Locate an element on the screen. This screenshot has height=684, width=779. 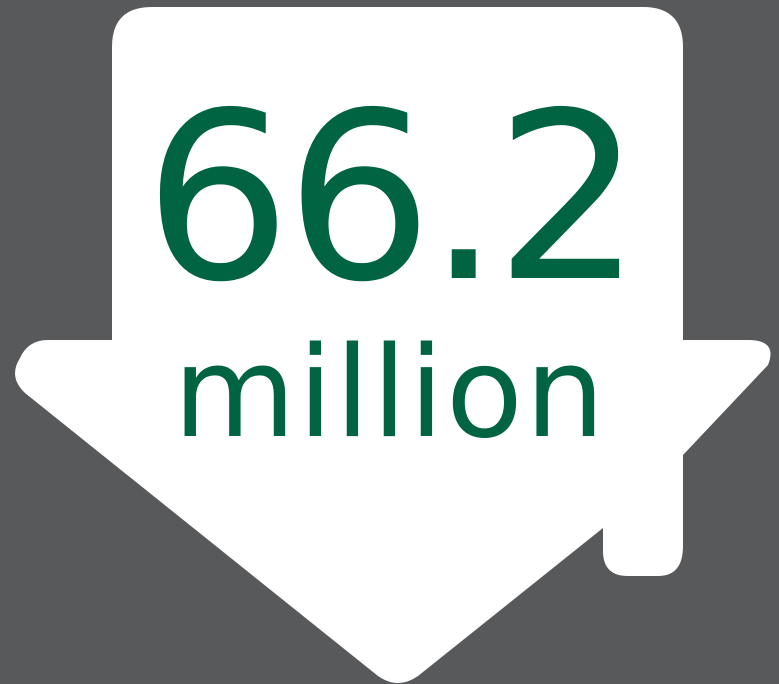
stat-unit: million is located at coordinates (390, 392).